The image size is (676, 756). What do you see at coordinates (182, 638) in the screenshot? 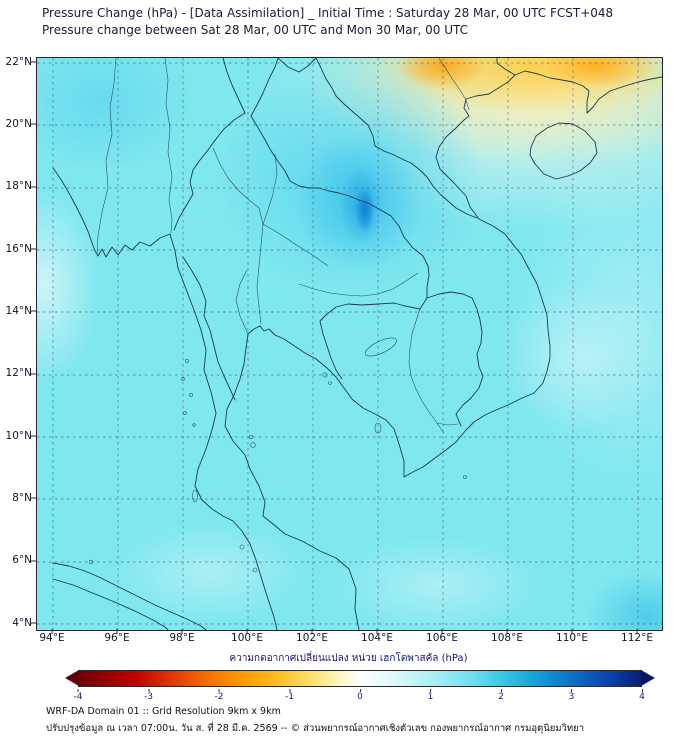
I see `lon-label-98e: 98°E` at bounding box center [182, 638].